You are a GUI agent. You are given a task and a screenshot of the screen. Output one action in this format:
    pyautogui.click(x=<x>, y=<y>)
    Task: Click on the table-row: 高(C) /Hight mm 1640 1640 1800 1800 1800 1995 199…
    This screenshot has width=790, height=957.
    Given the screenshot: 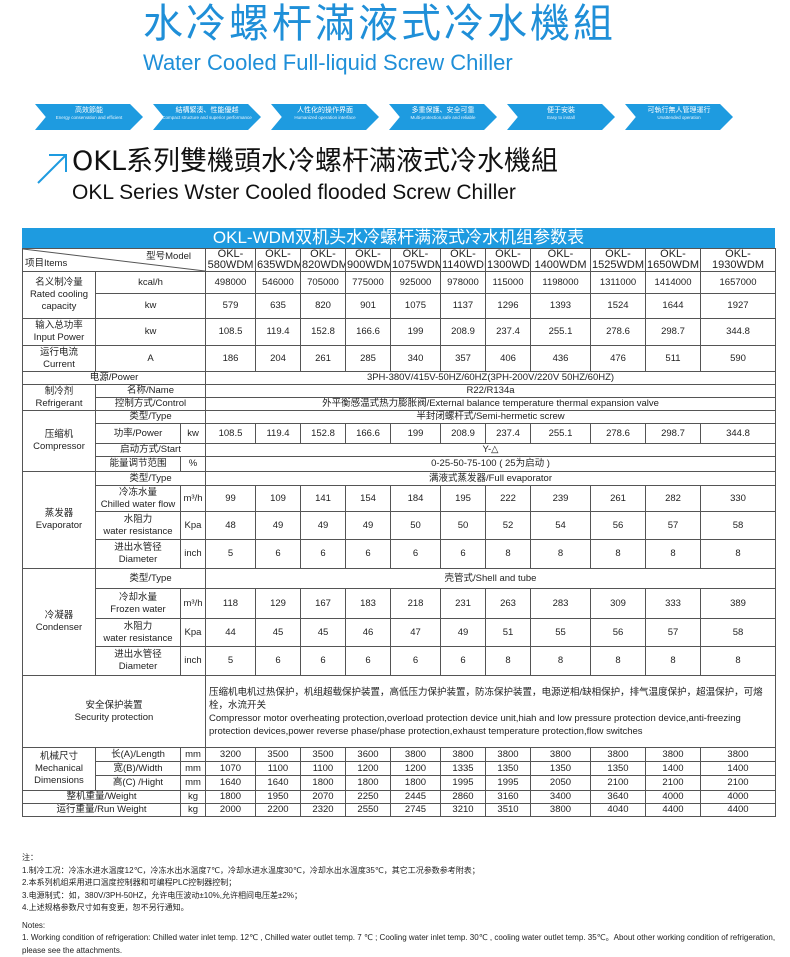 What is the action you would take?
    pyautogui.click(x=399, y=783)
    